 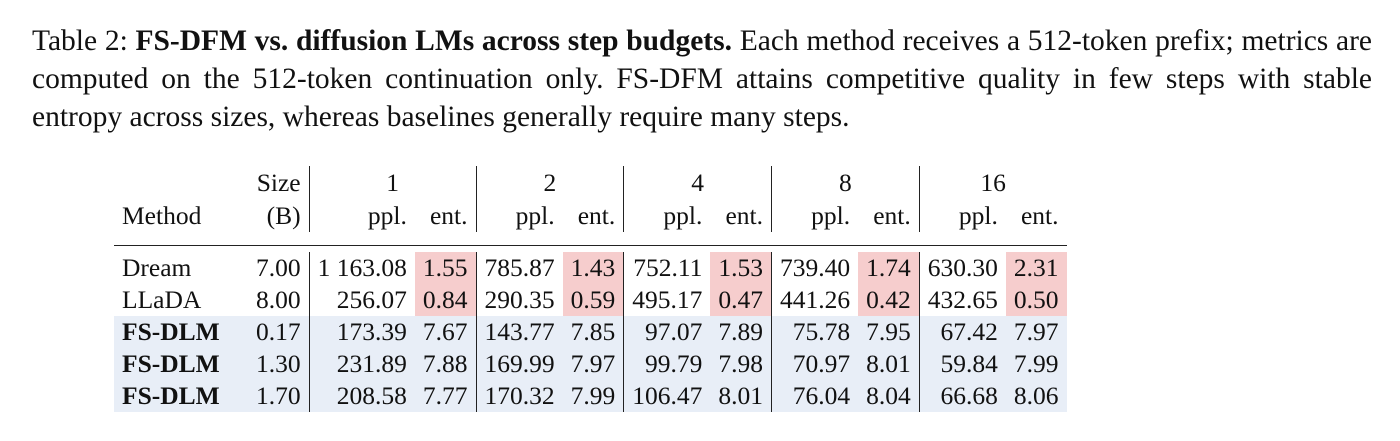 What do you see at coordinates (162, 215) in the screenshot?
I see `method-header: Method` at bounding box center [162, 215].